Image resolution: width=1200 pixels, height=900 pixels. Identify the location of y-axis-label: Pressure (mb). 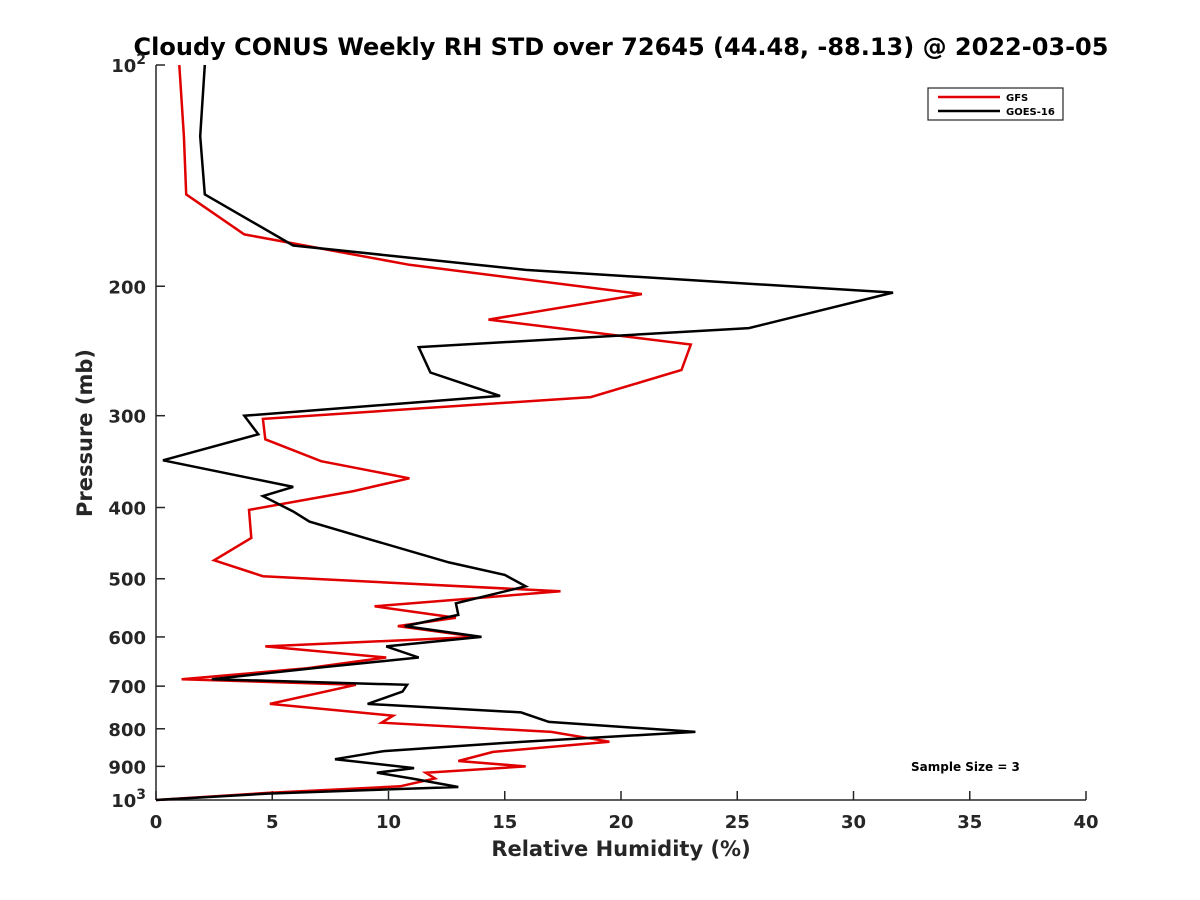
(85, 433).